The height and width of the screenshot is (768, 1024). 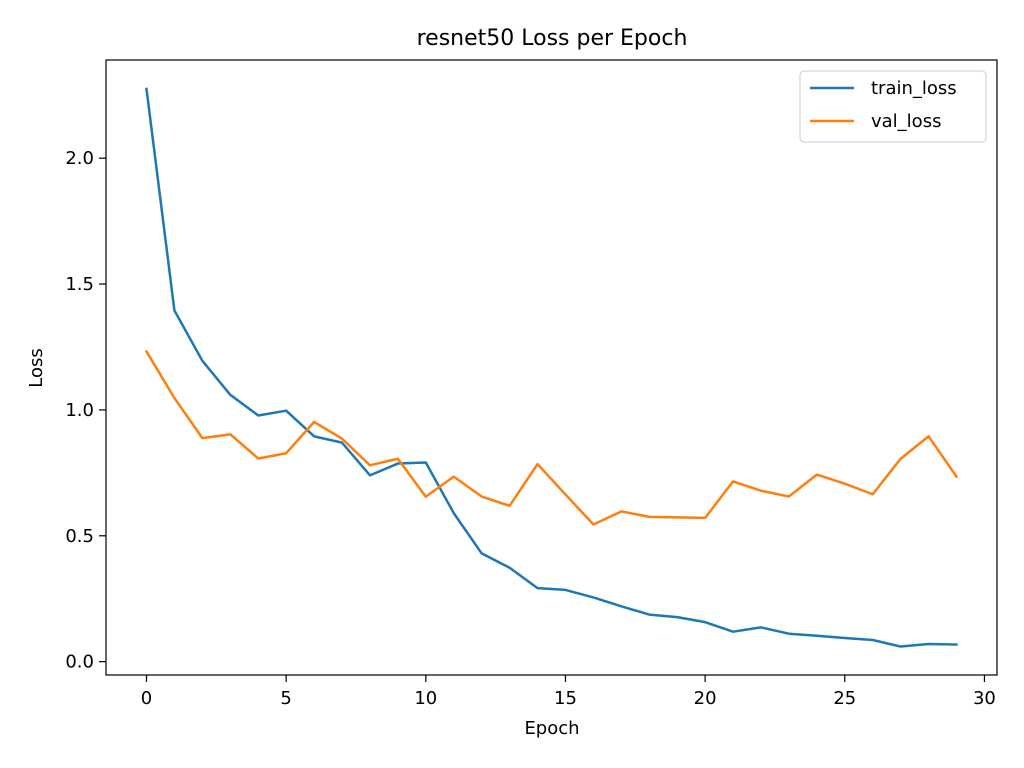 What do you see at coordinates (906, 121) in the screenshot?
I see `legend-label-val-loss: val_loss` at bounding box center [906, 121].